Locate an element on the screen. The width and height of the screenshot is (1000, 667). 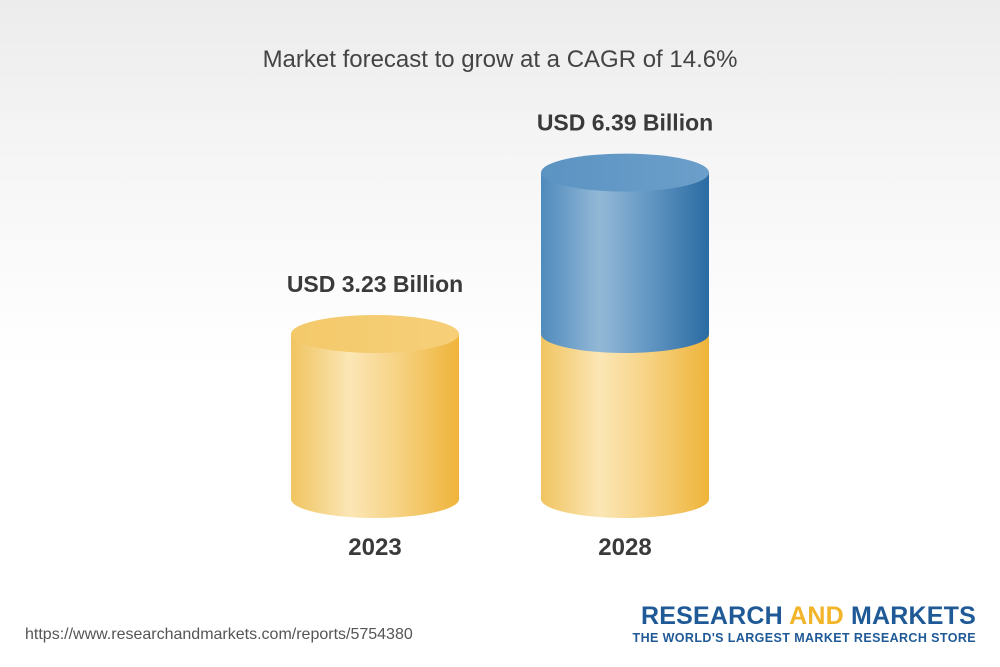
bar-2023-top is located at coordinates (375, 334).